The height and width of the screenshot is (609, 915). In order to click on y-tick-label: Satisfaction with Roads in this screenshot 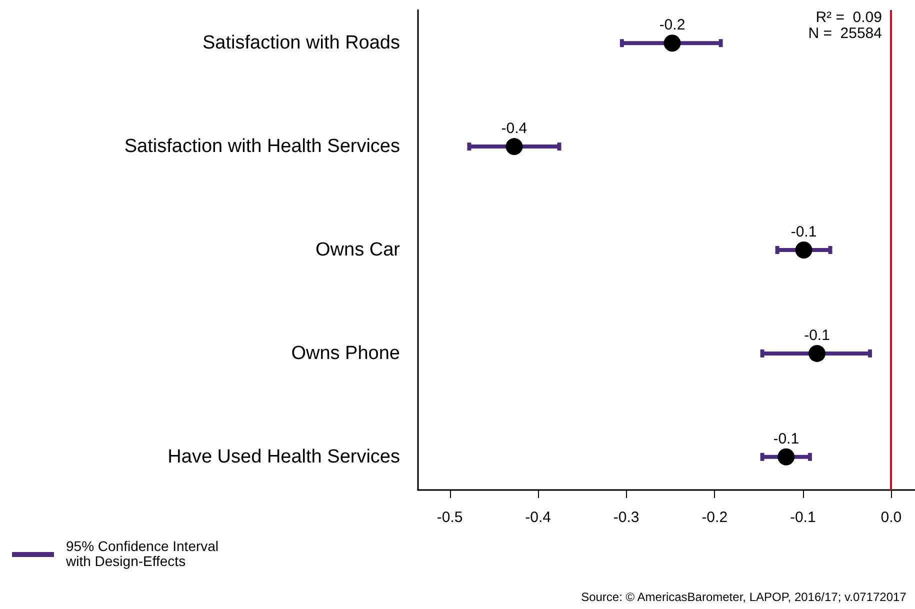, I will do `click(301, 43)`.